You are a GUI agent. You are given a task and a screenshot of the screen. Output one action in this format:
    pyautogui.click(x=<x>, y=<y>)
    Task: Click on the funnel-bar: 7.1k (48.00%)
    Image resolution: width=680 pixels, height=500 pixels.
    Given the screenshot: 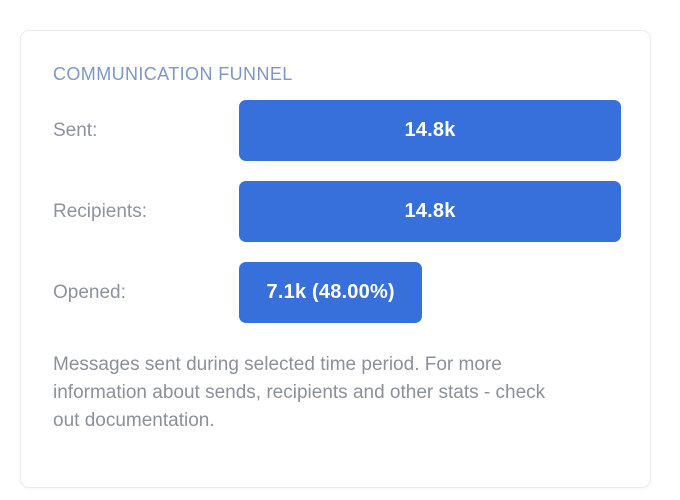 What is the action you would take?
    pyautogui.click(x=331, y=292)
    